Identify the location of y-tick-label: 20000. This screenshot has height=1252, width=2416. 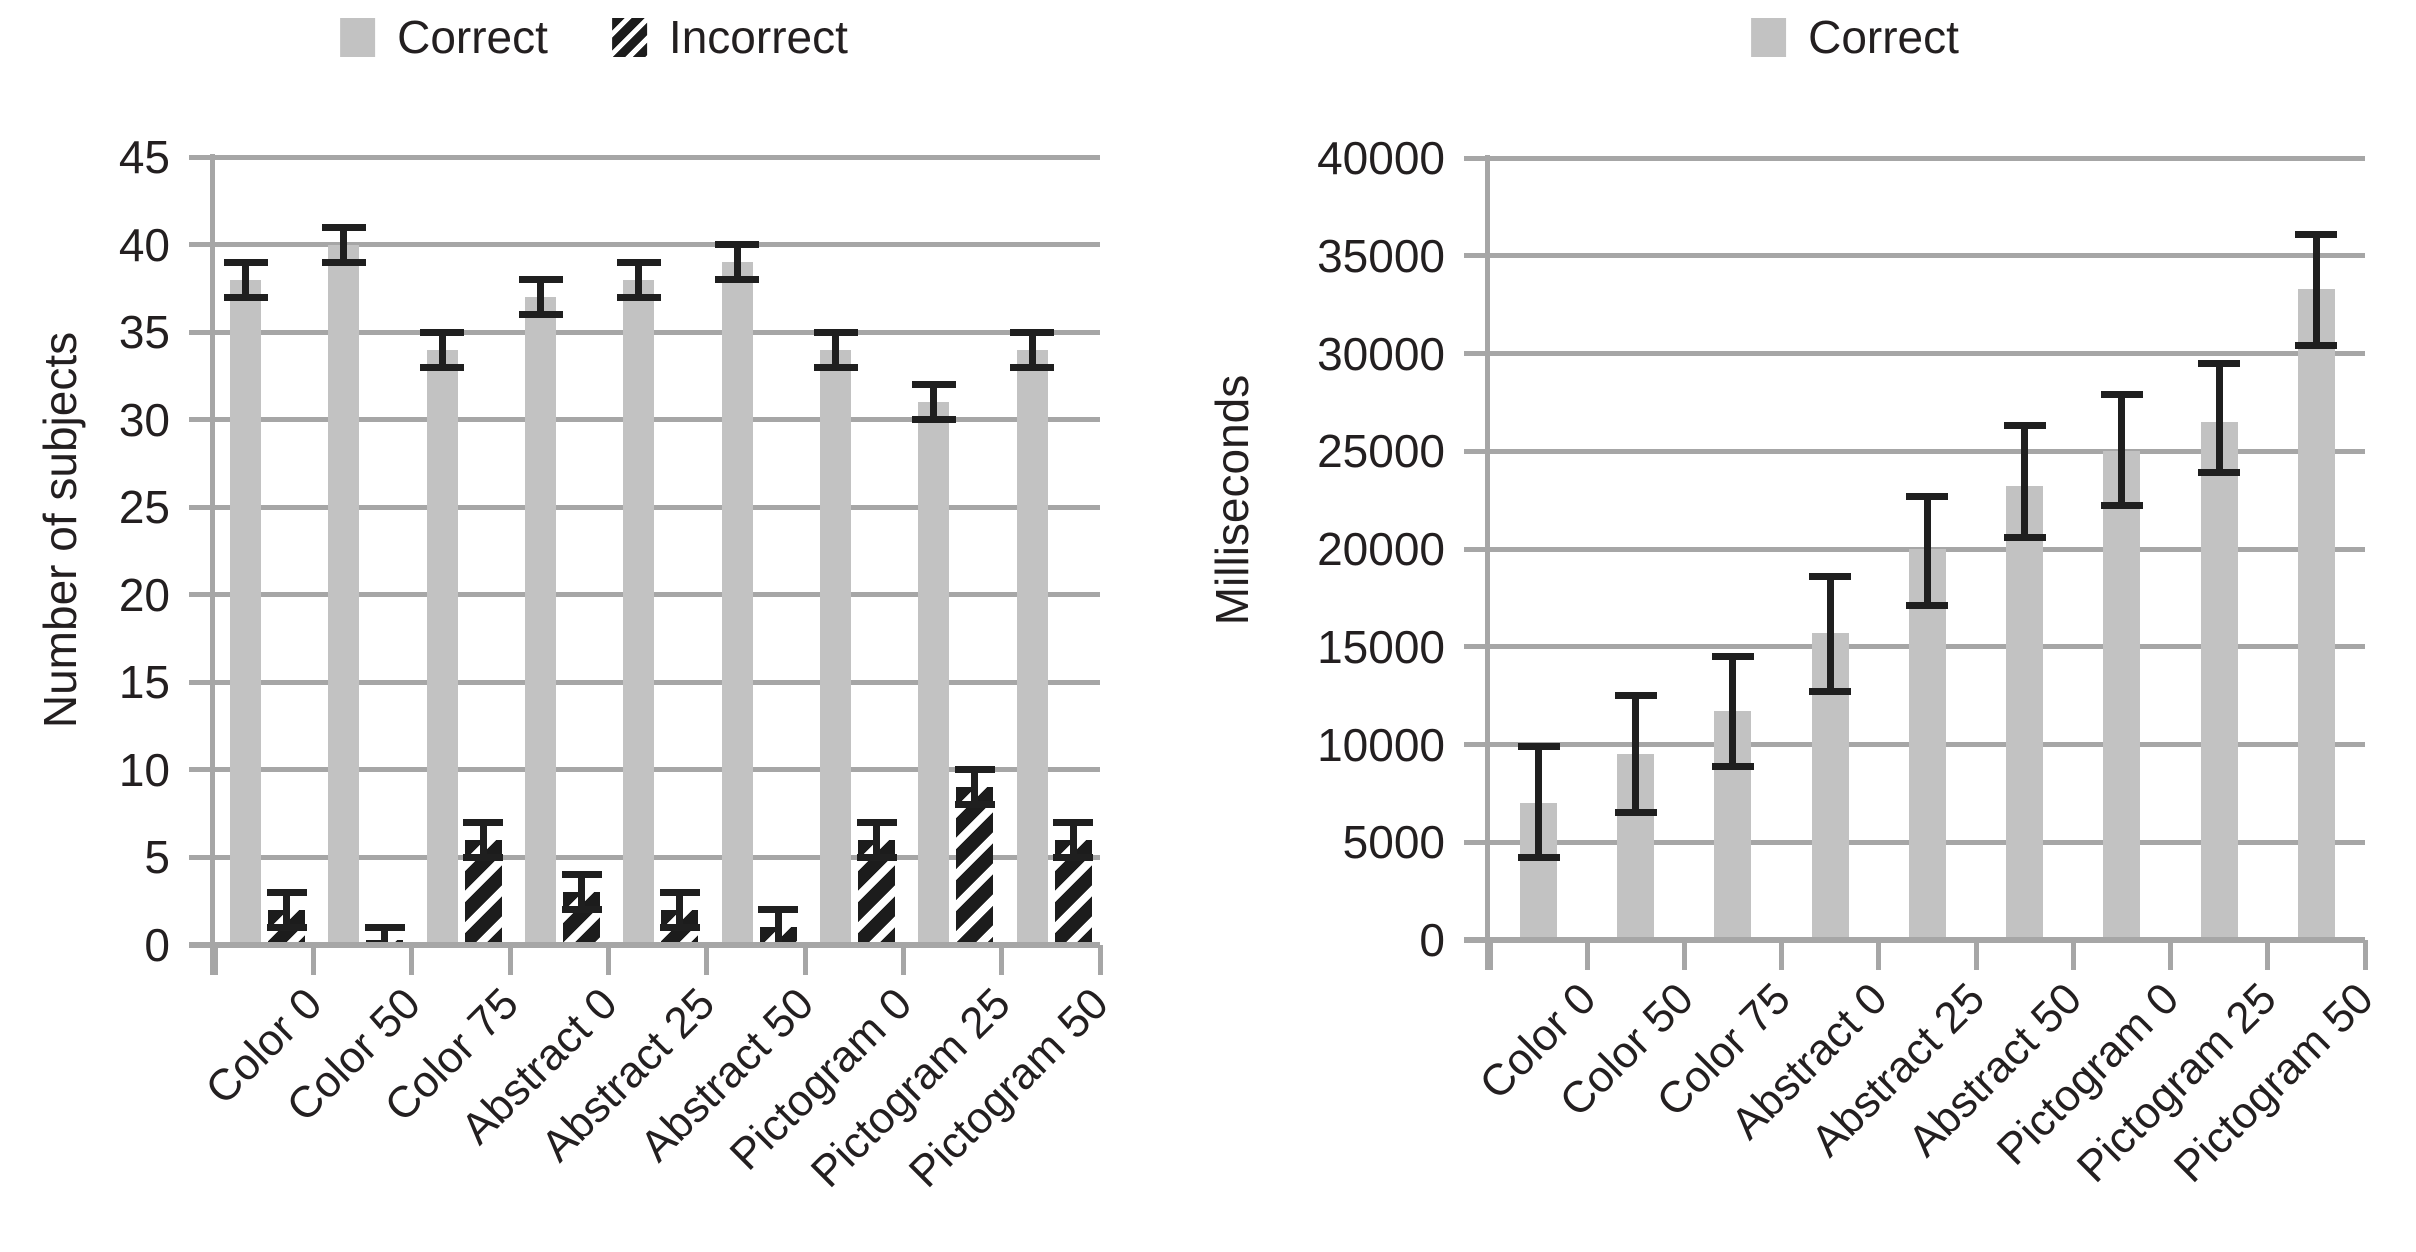
(1381, 549).